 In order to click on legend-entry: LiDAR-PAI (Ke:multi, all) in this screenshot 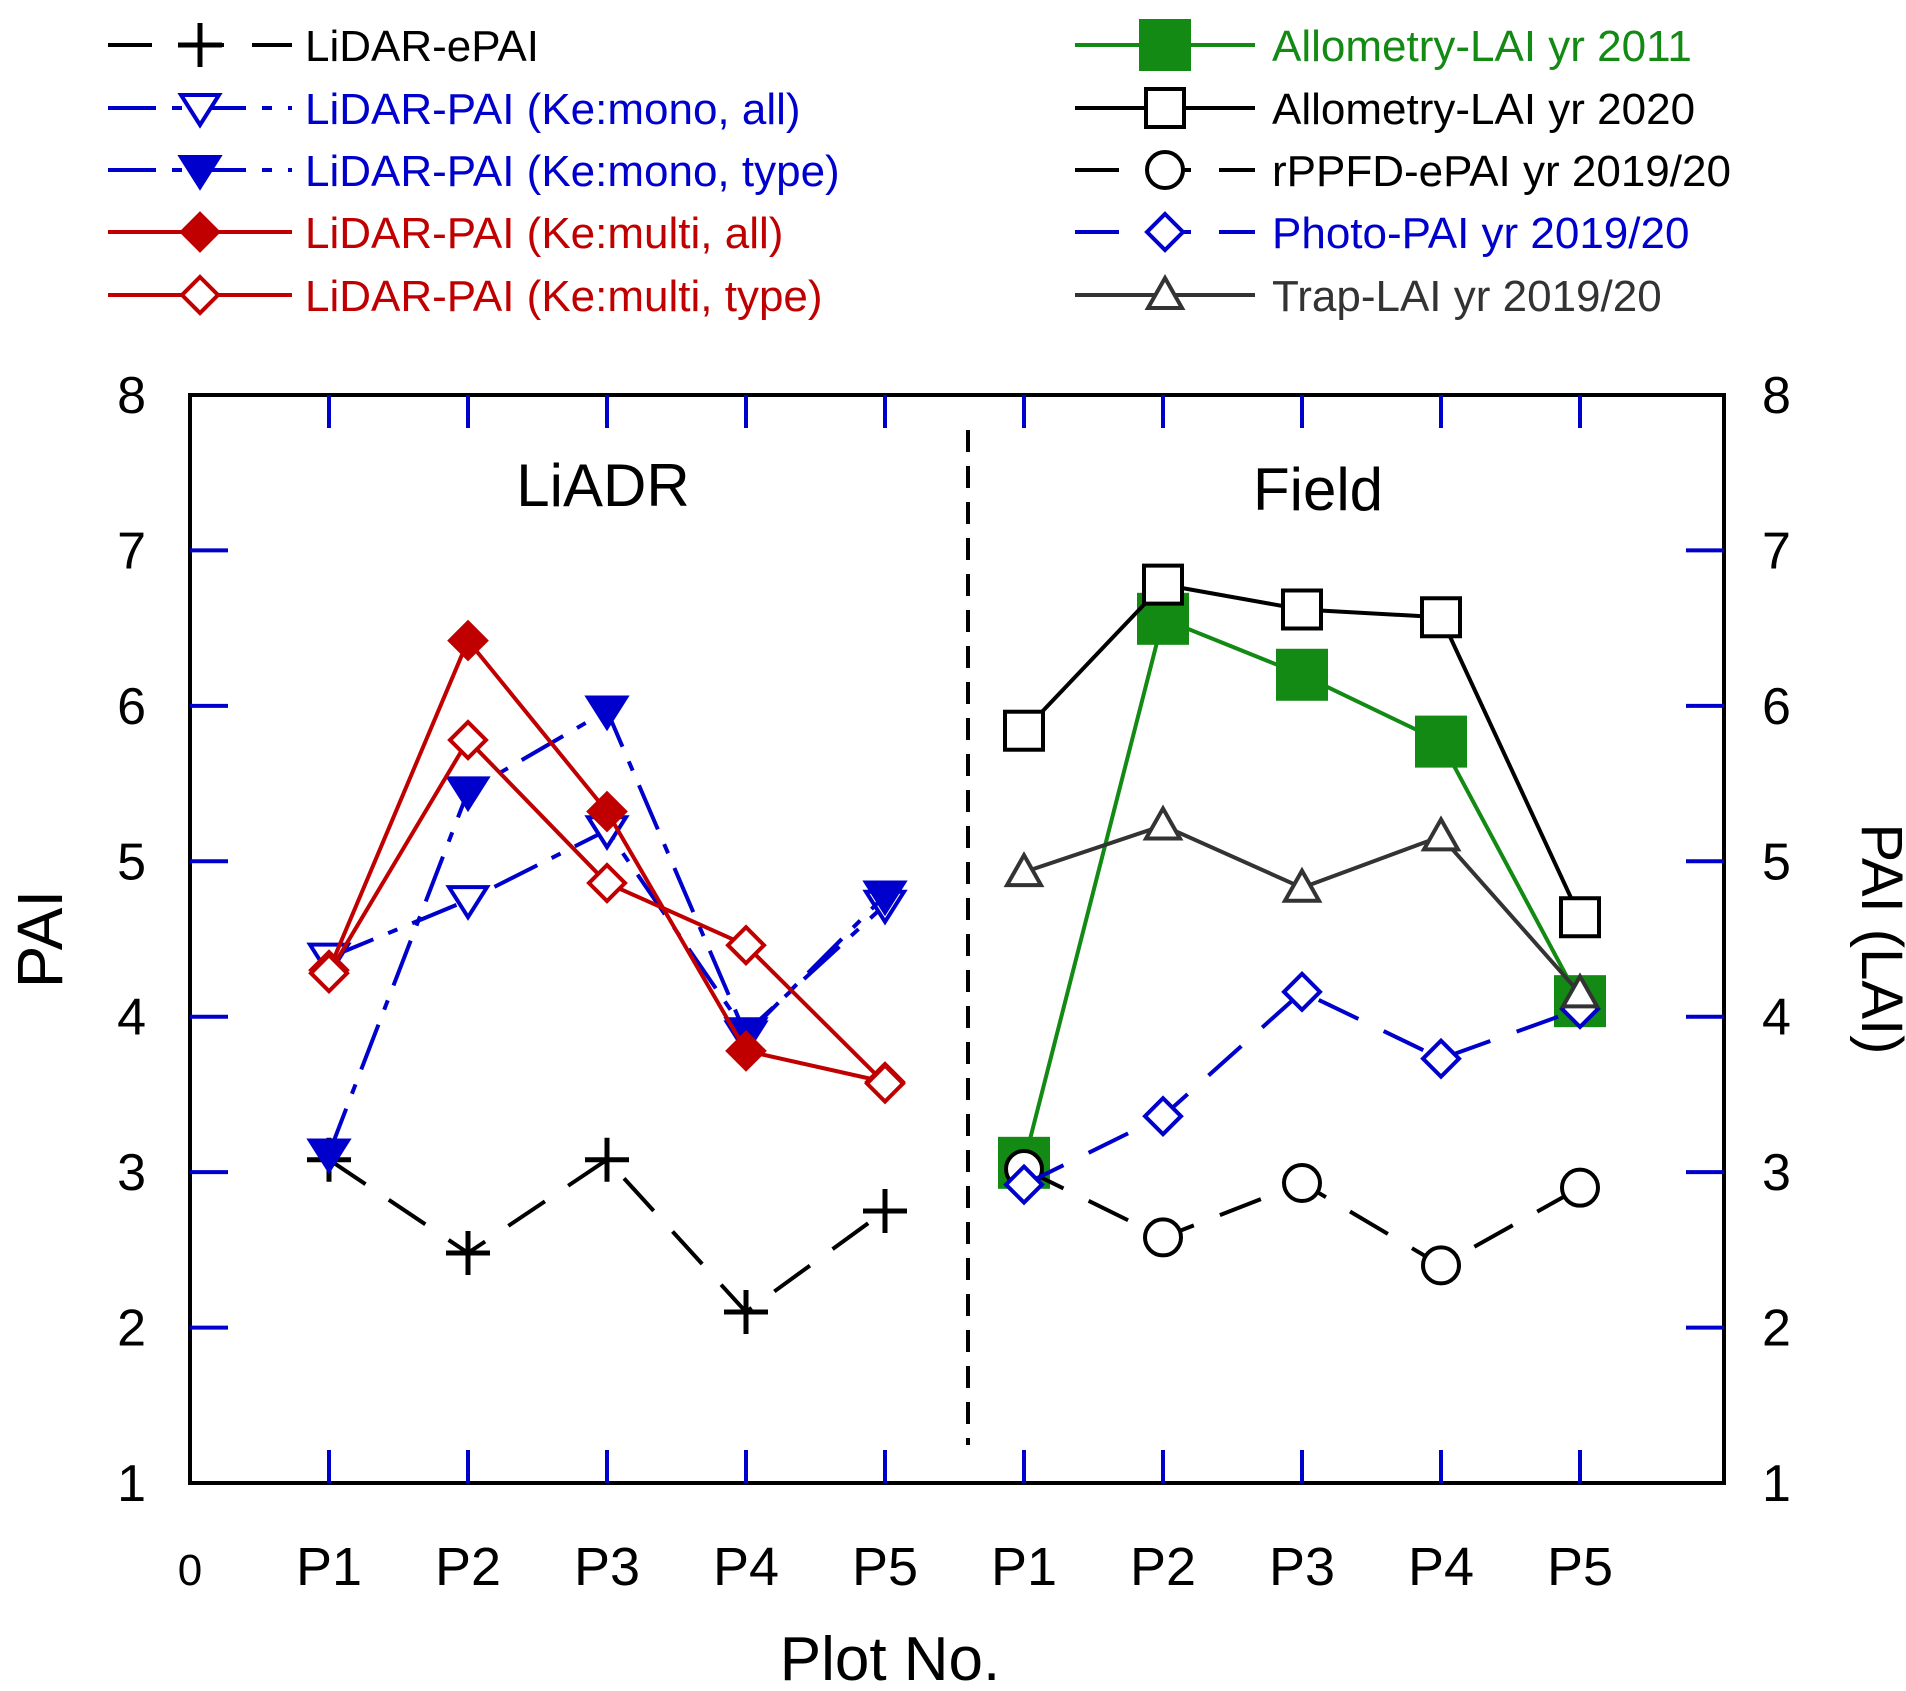, I will do `click(445, 233)`.